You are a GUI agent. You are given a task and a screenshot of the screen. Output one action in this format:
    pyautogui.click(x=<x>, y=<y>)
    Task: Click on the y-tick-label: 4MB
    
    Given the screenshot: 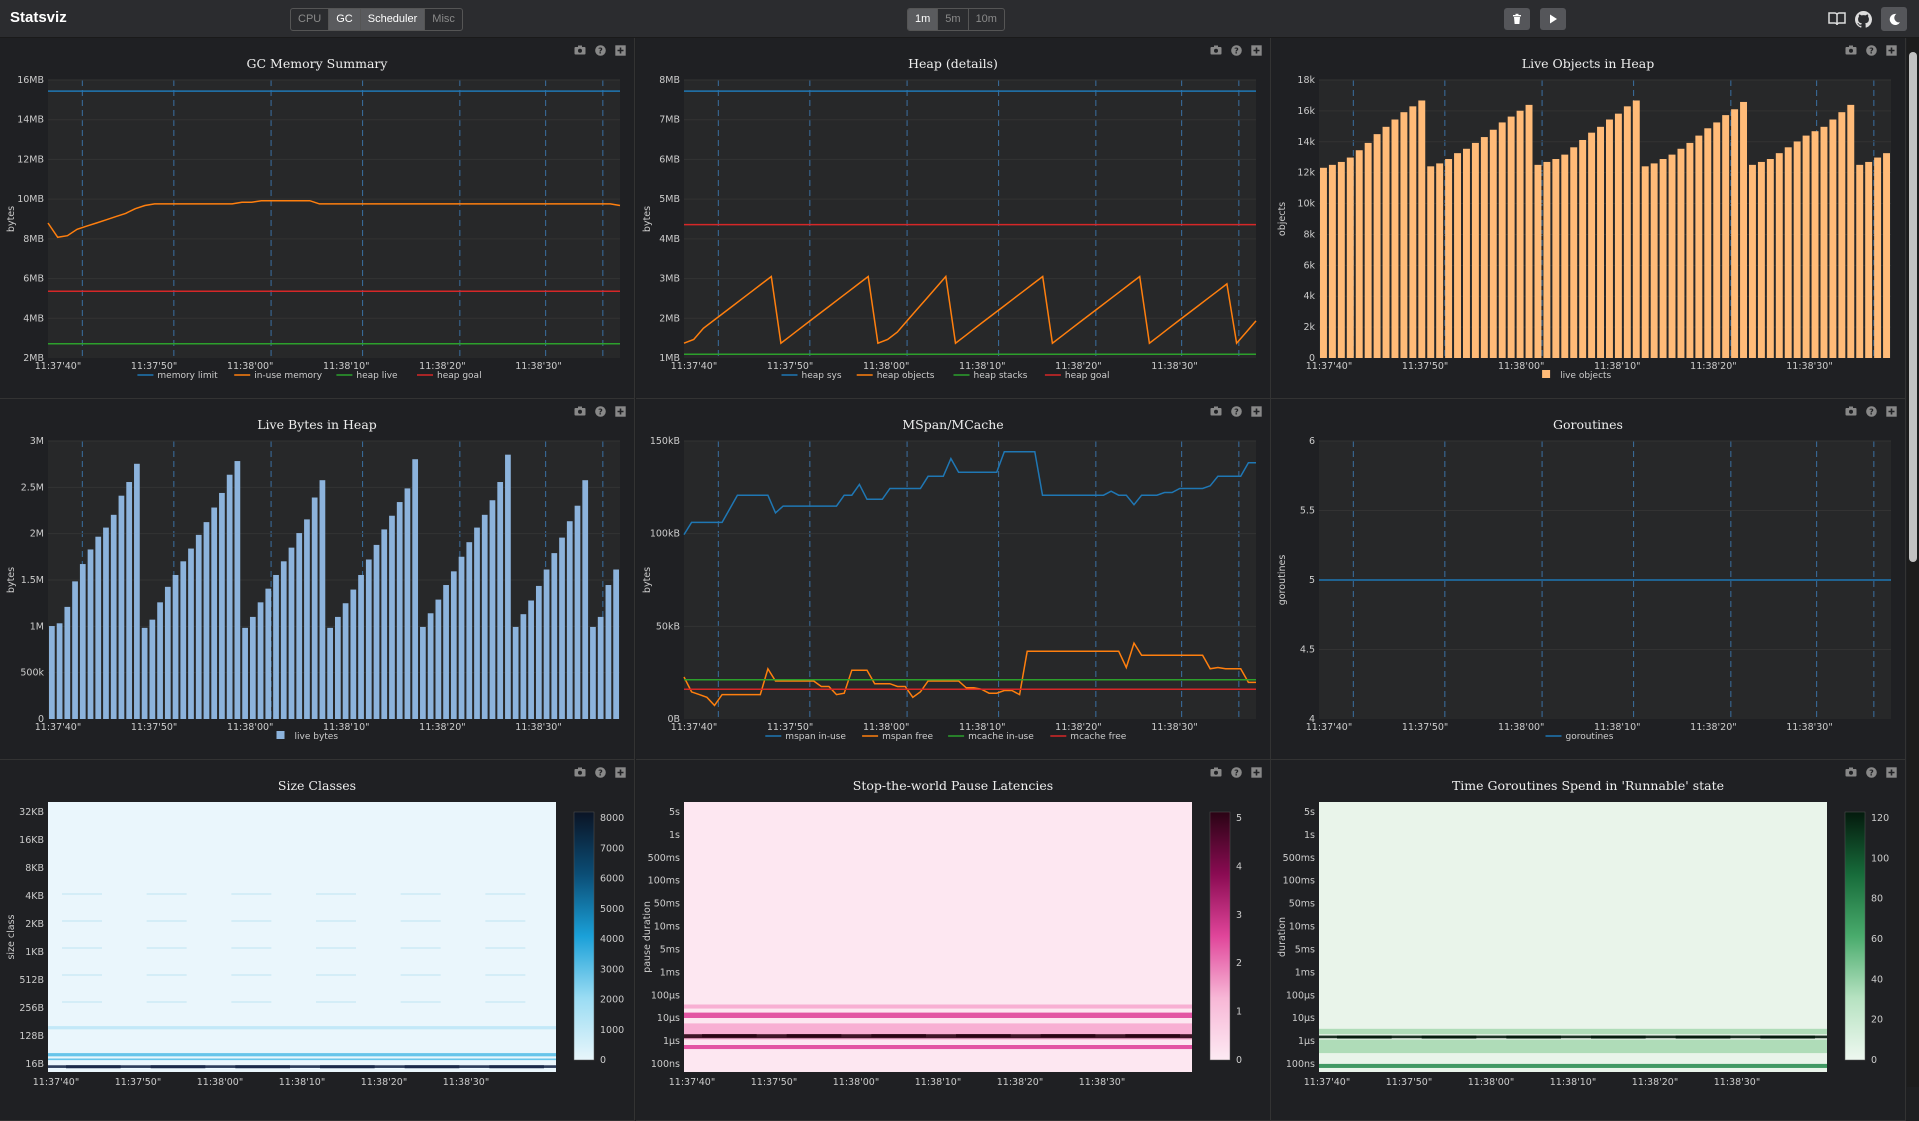 What is the action you would take?
    pyautogui.click(x=33, y=318)
    